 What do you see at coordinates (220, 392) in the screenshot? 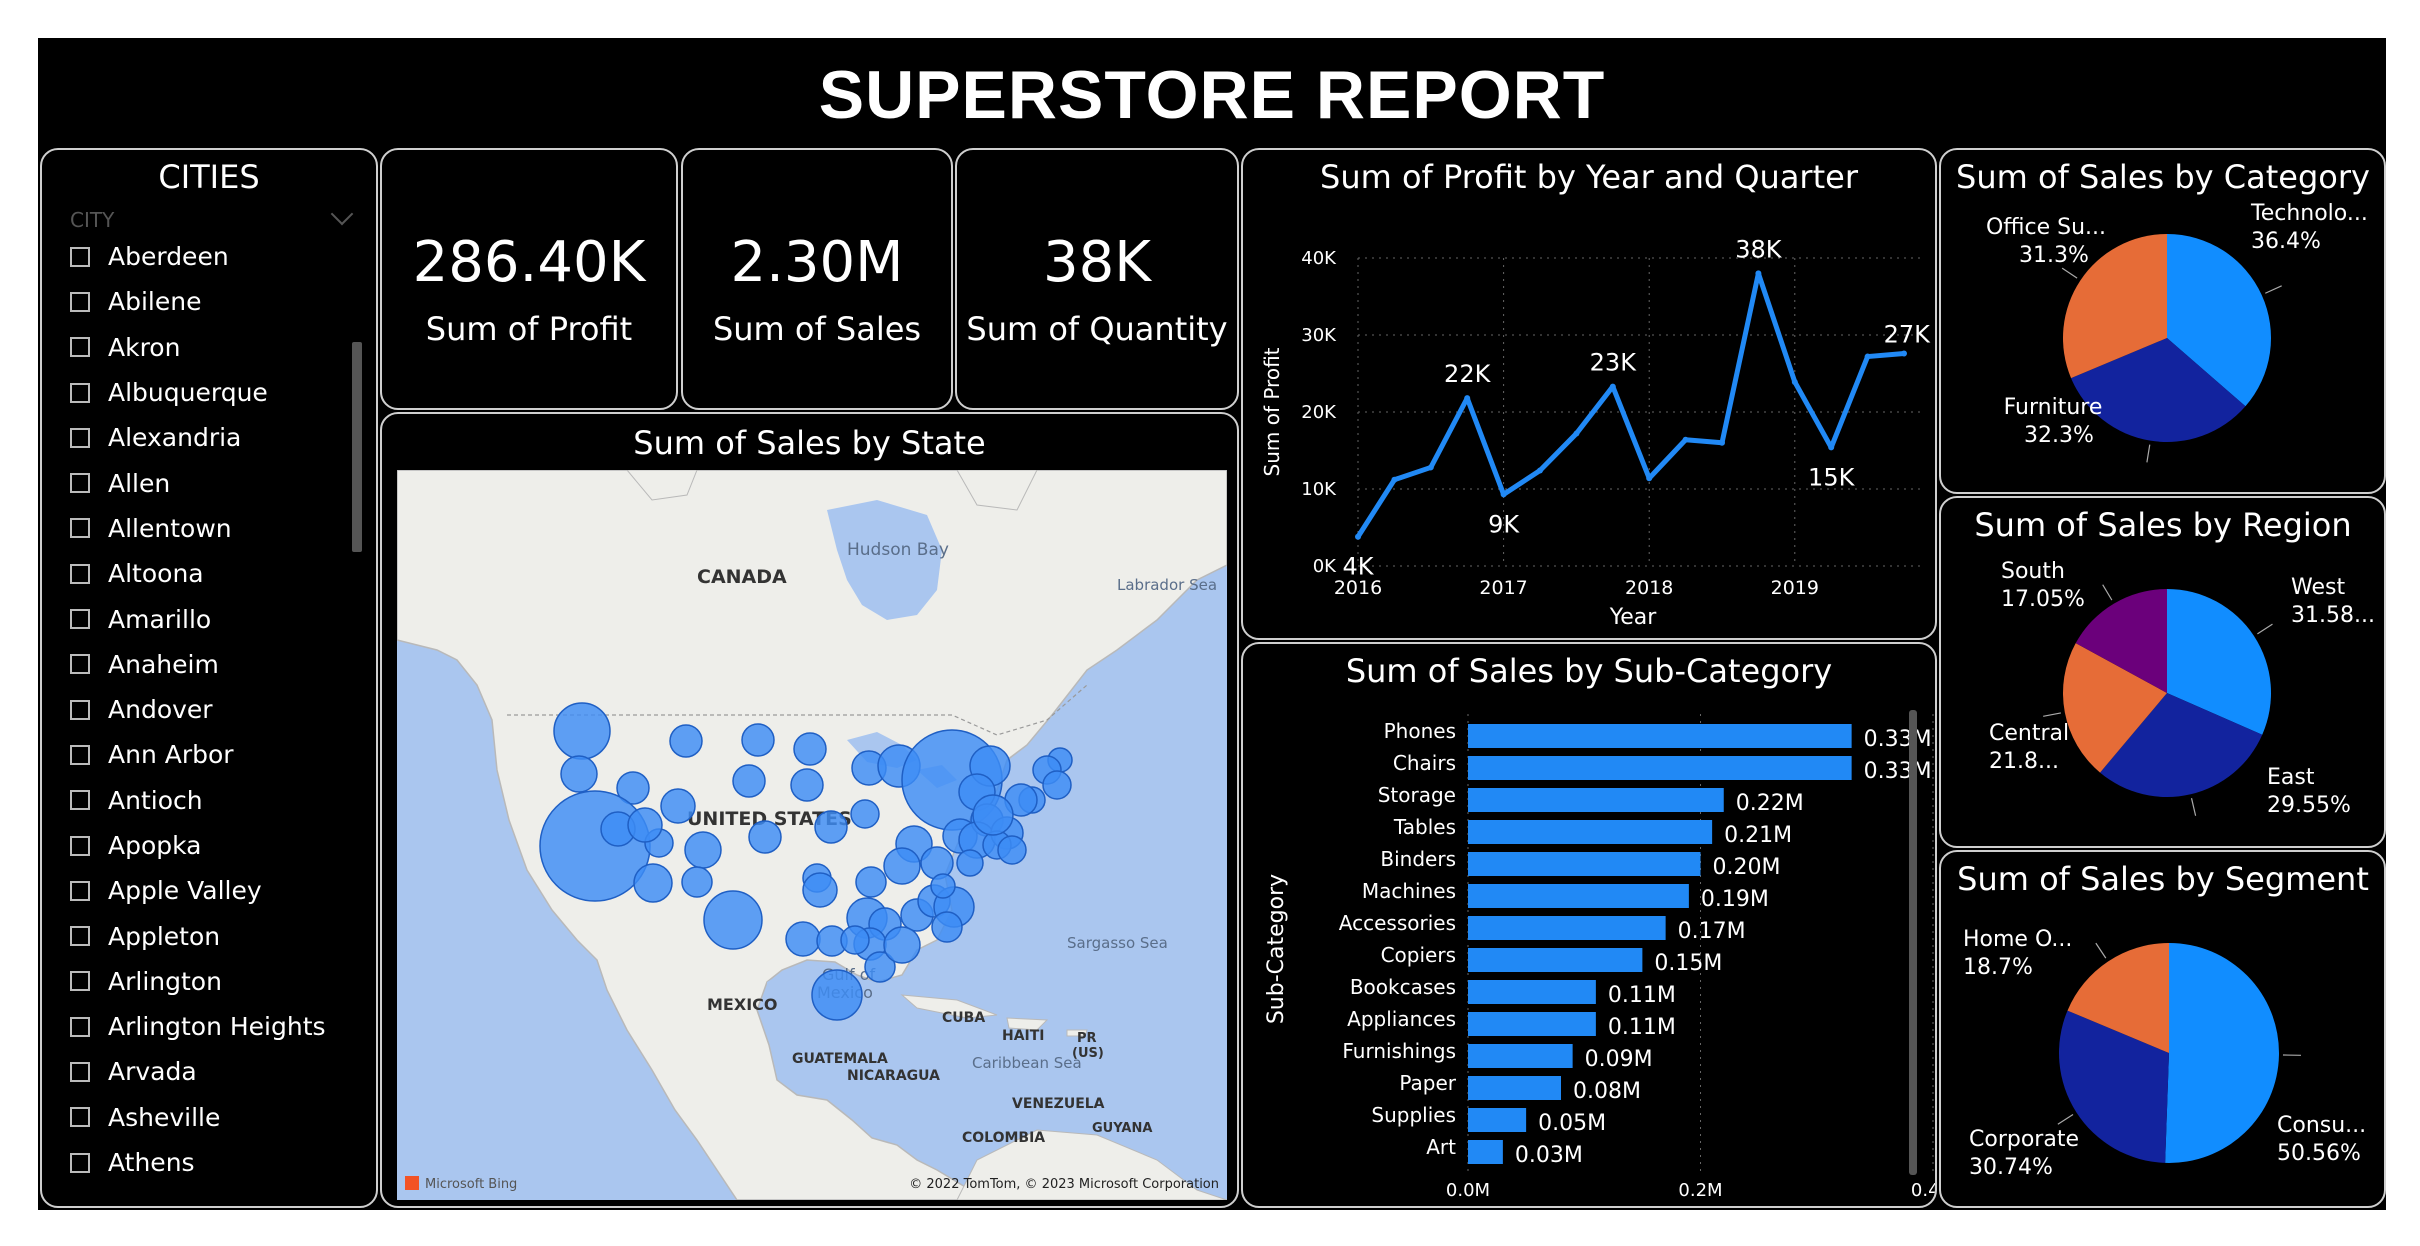
I see `city-item: Albuquerque` at bounding box center [220, 392].